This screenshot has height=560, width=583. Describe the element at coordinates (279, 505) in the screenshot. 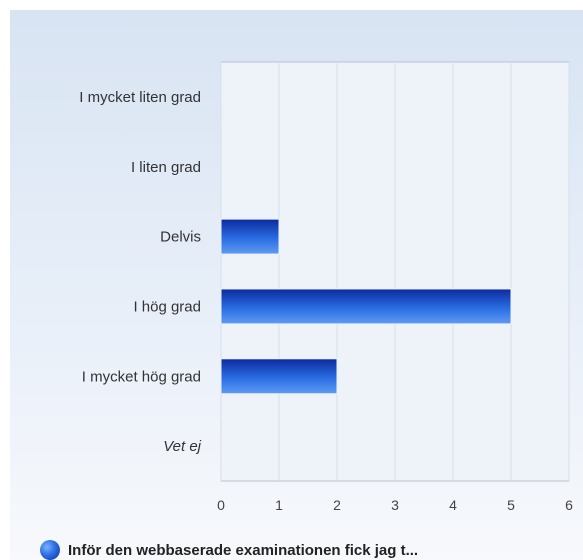

I see `x-tick-label: 1` at that location.